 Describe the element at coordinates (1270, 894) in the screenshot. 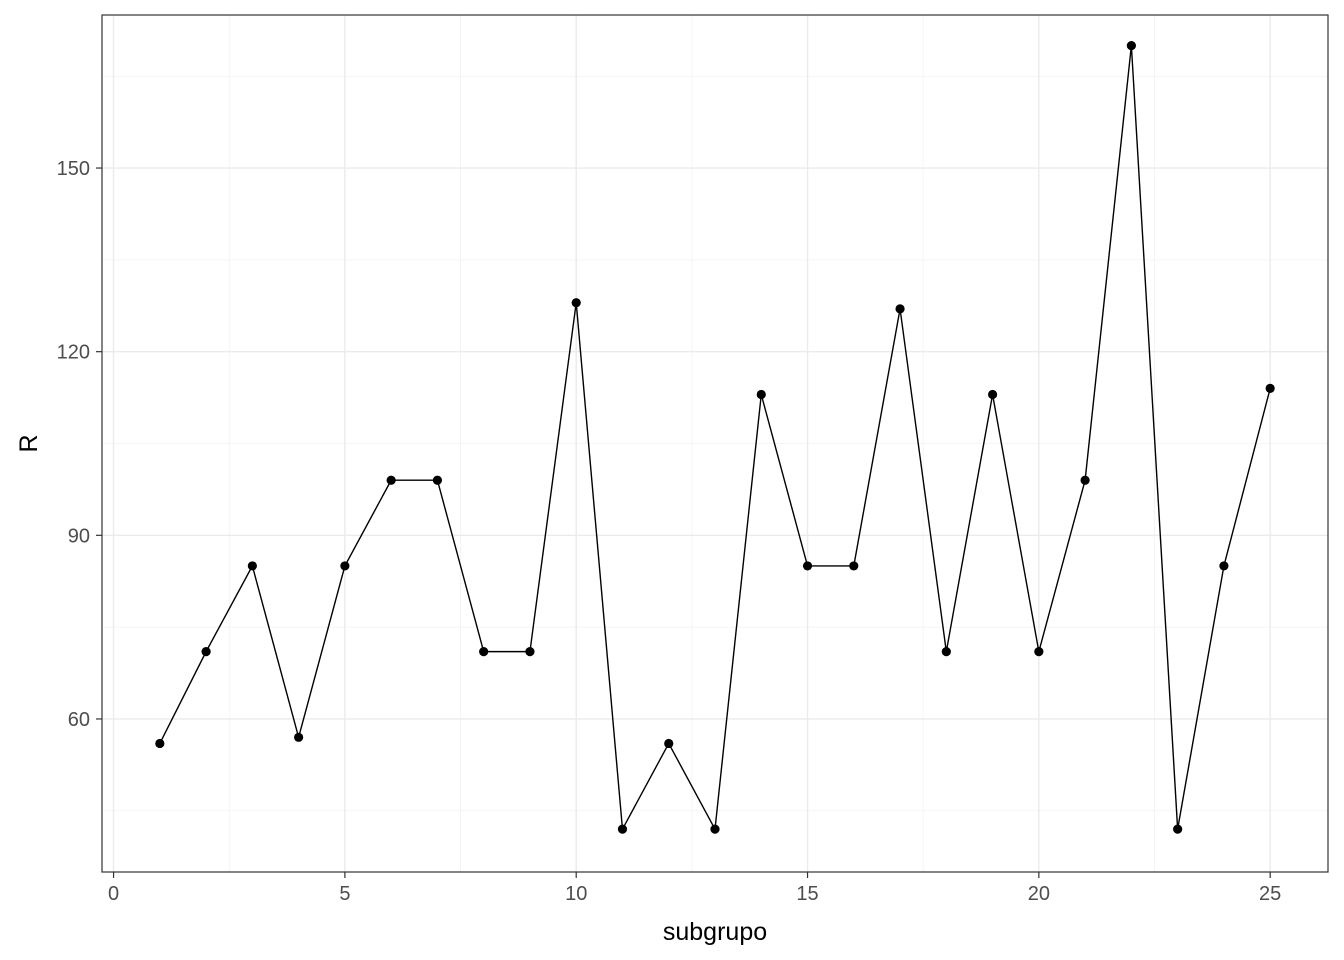

I see `x-tick-label: 25` at that location.